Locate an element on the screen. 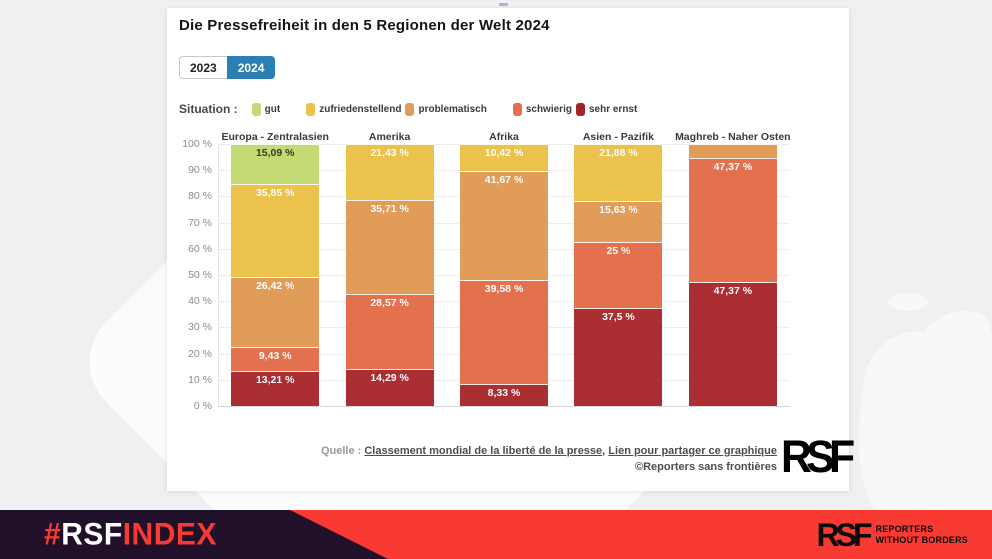 The width and height of the screenshot is (992, 559). rsf-logo-wordmark: REPORTERS WITHOUT BORDERS is located at coordinates (921, 534).